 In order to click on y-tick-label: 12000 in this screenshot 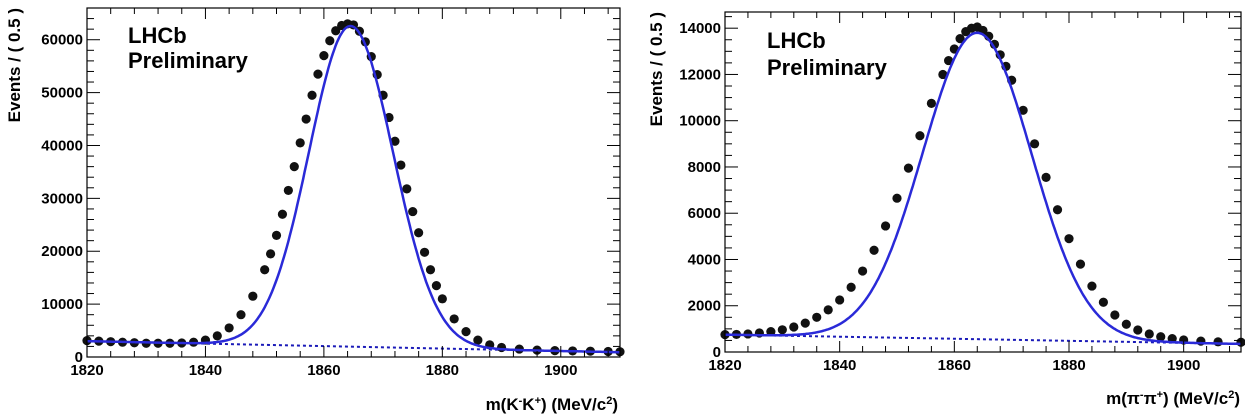, I will do `click(700, 74)`.